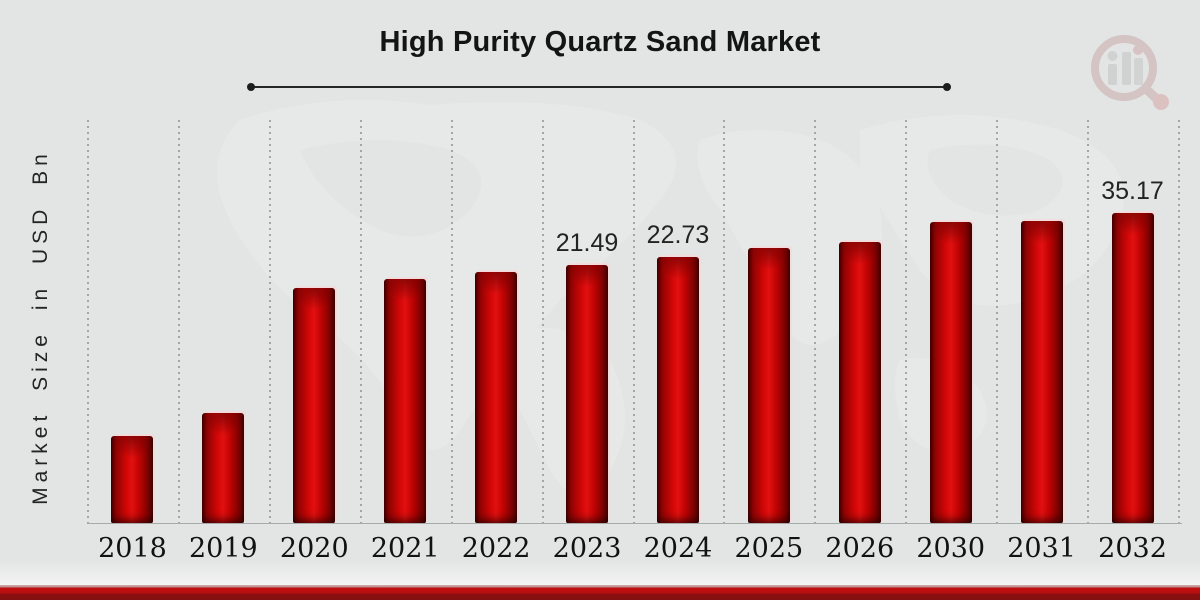 Image resolution: width=1200 pixels, height=600 pixels. I want to click on bar-2023, so click(587, 394).